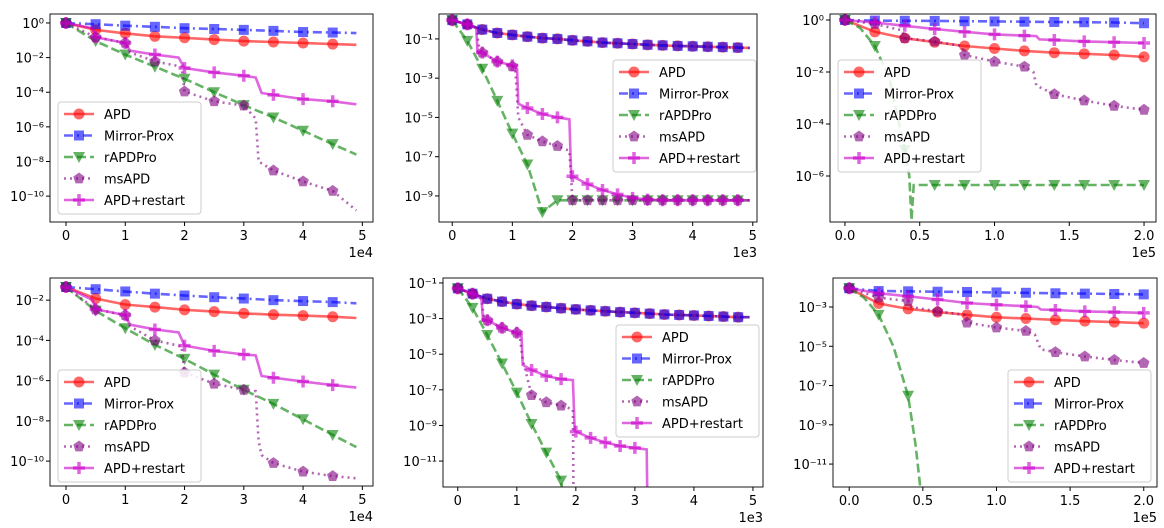  Describe the element at coordinates (572, 236) in the screenshot. I see `x-tick-label: 2` at that location.